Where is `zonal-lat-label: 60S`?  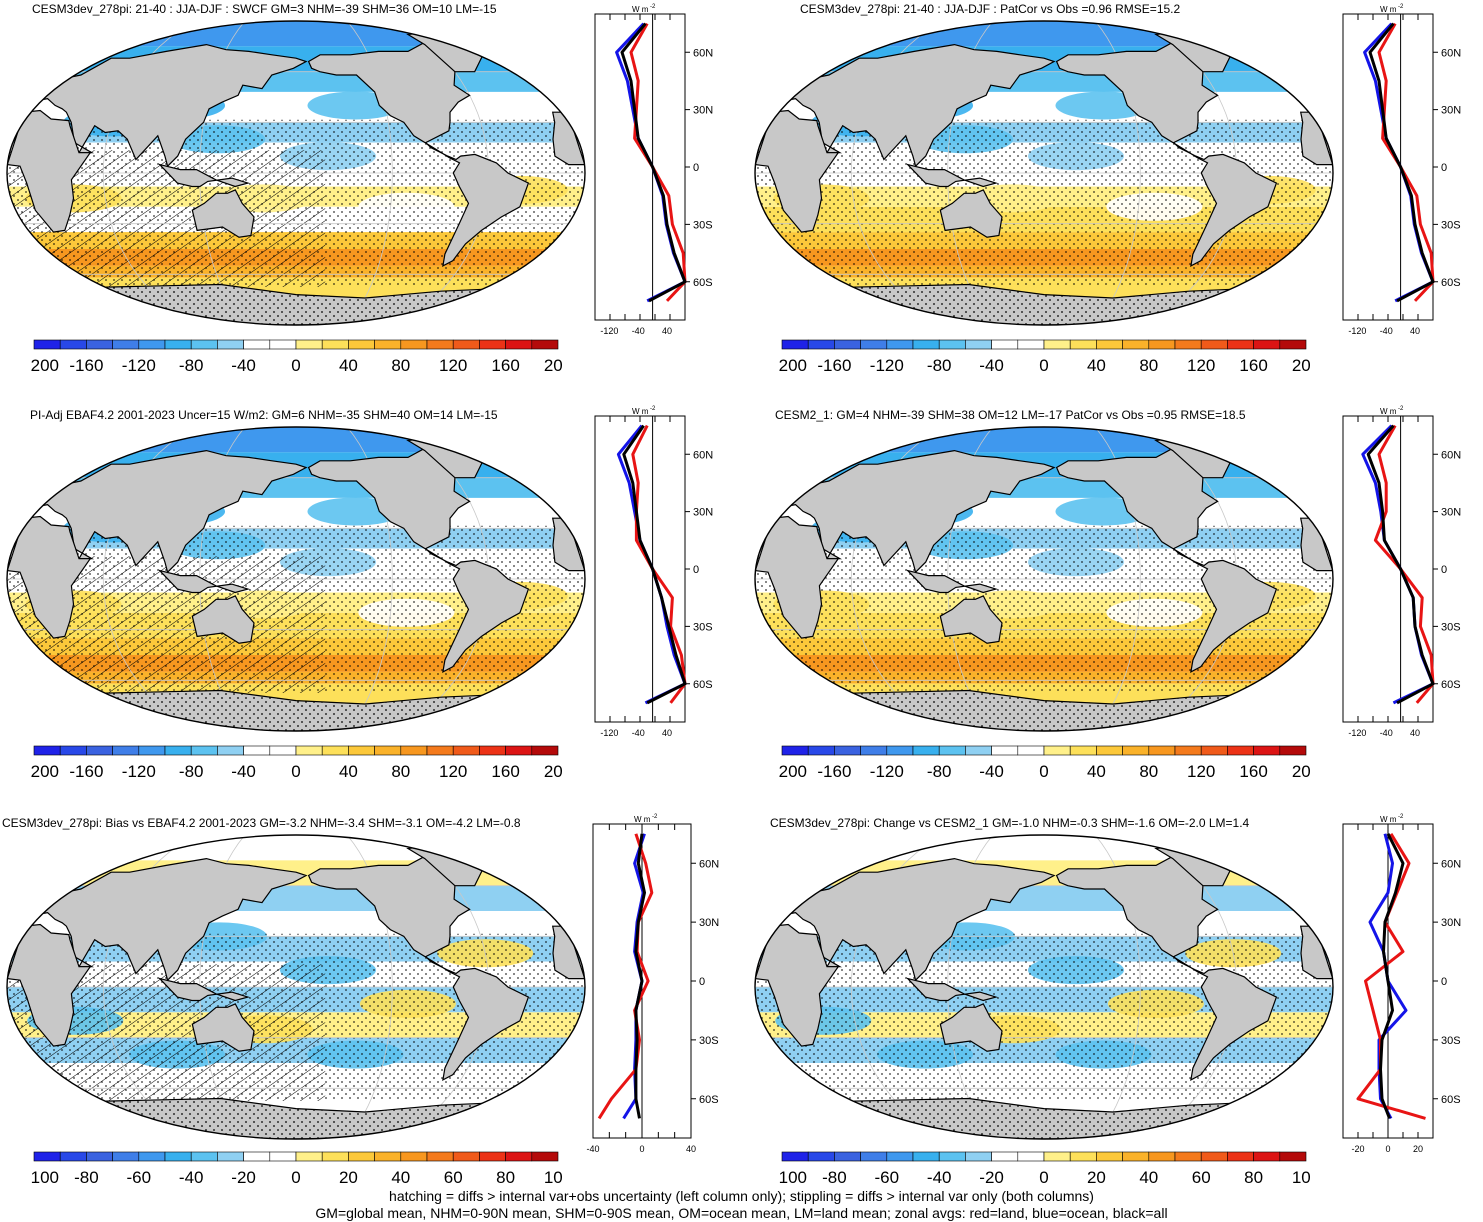 zonal-lat-label: 60S is located at coordinates (703, 283).